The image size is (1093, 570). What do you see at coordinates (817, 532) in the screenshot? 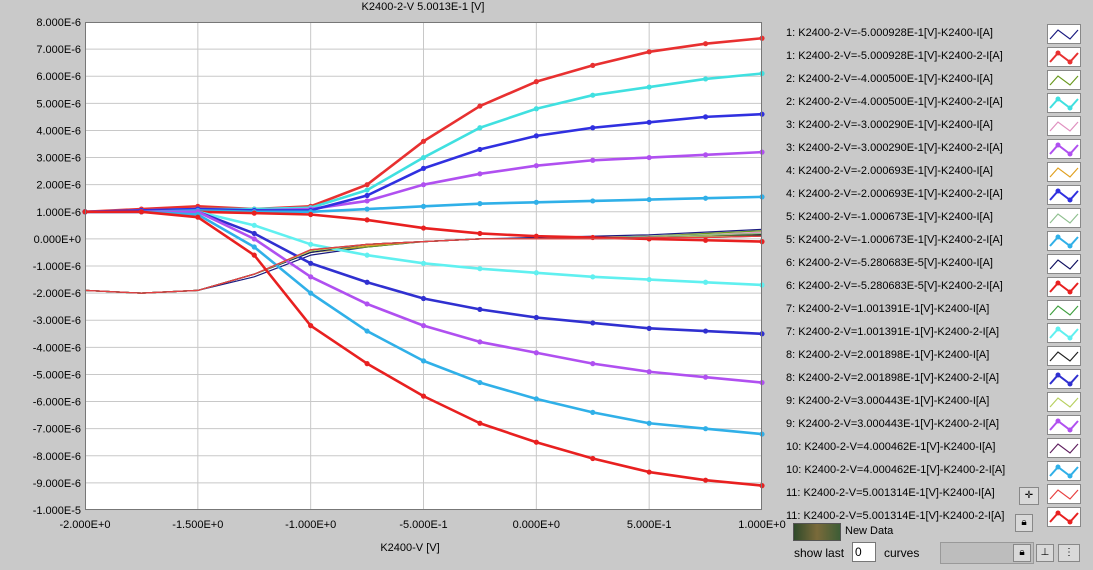
I see `new-data-swatch` at bounding box center [817, 532].